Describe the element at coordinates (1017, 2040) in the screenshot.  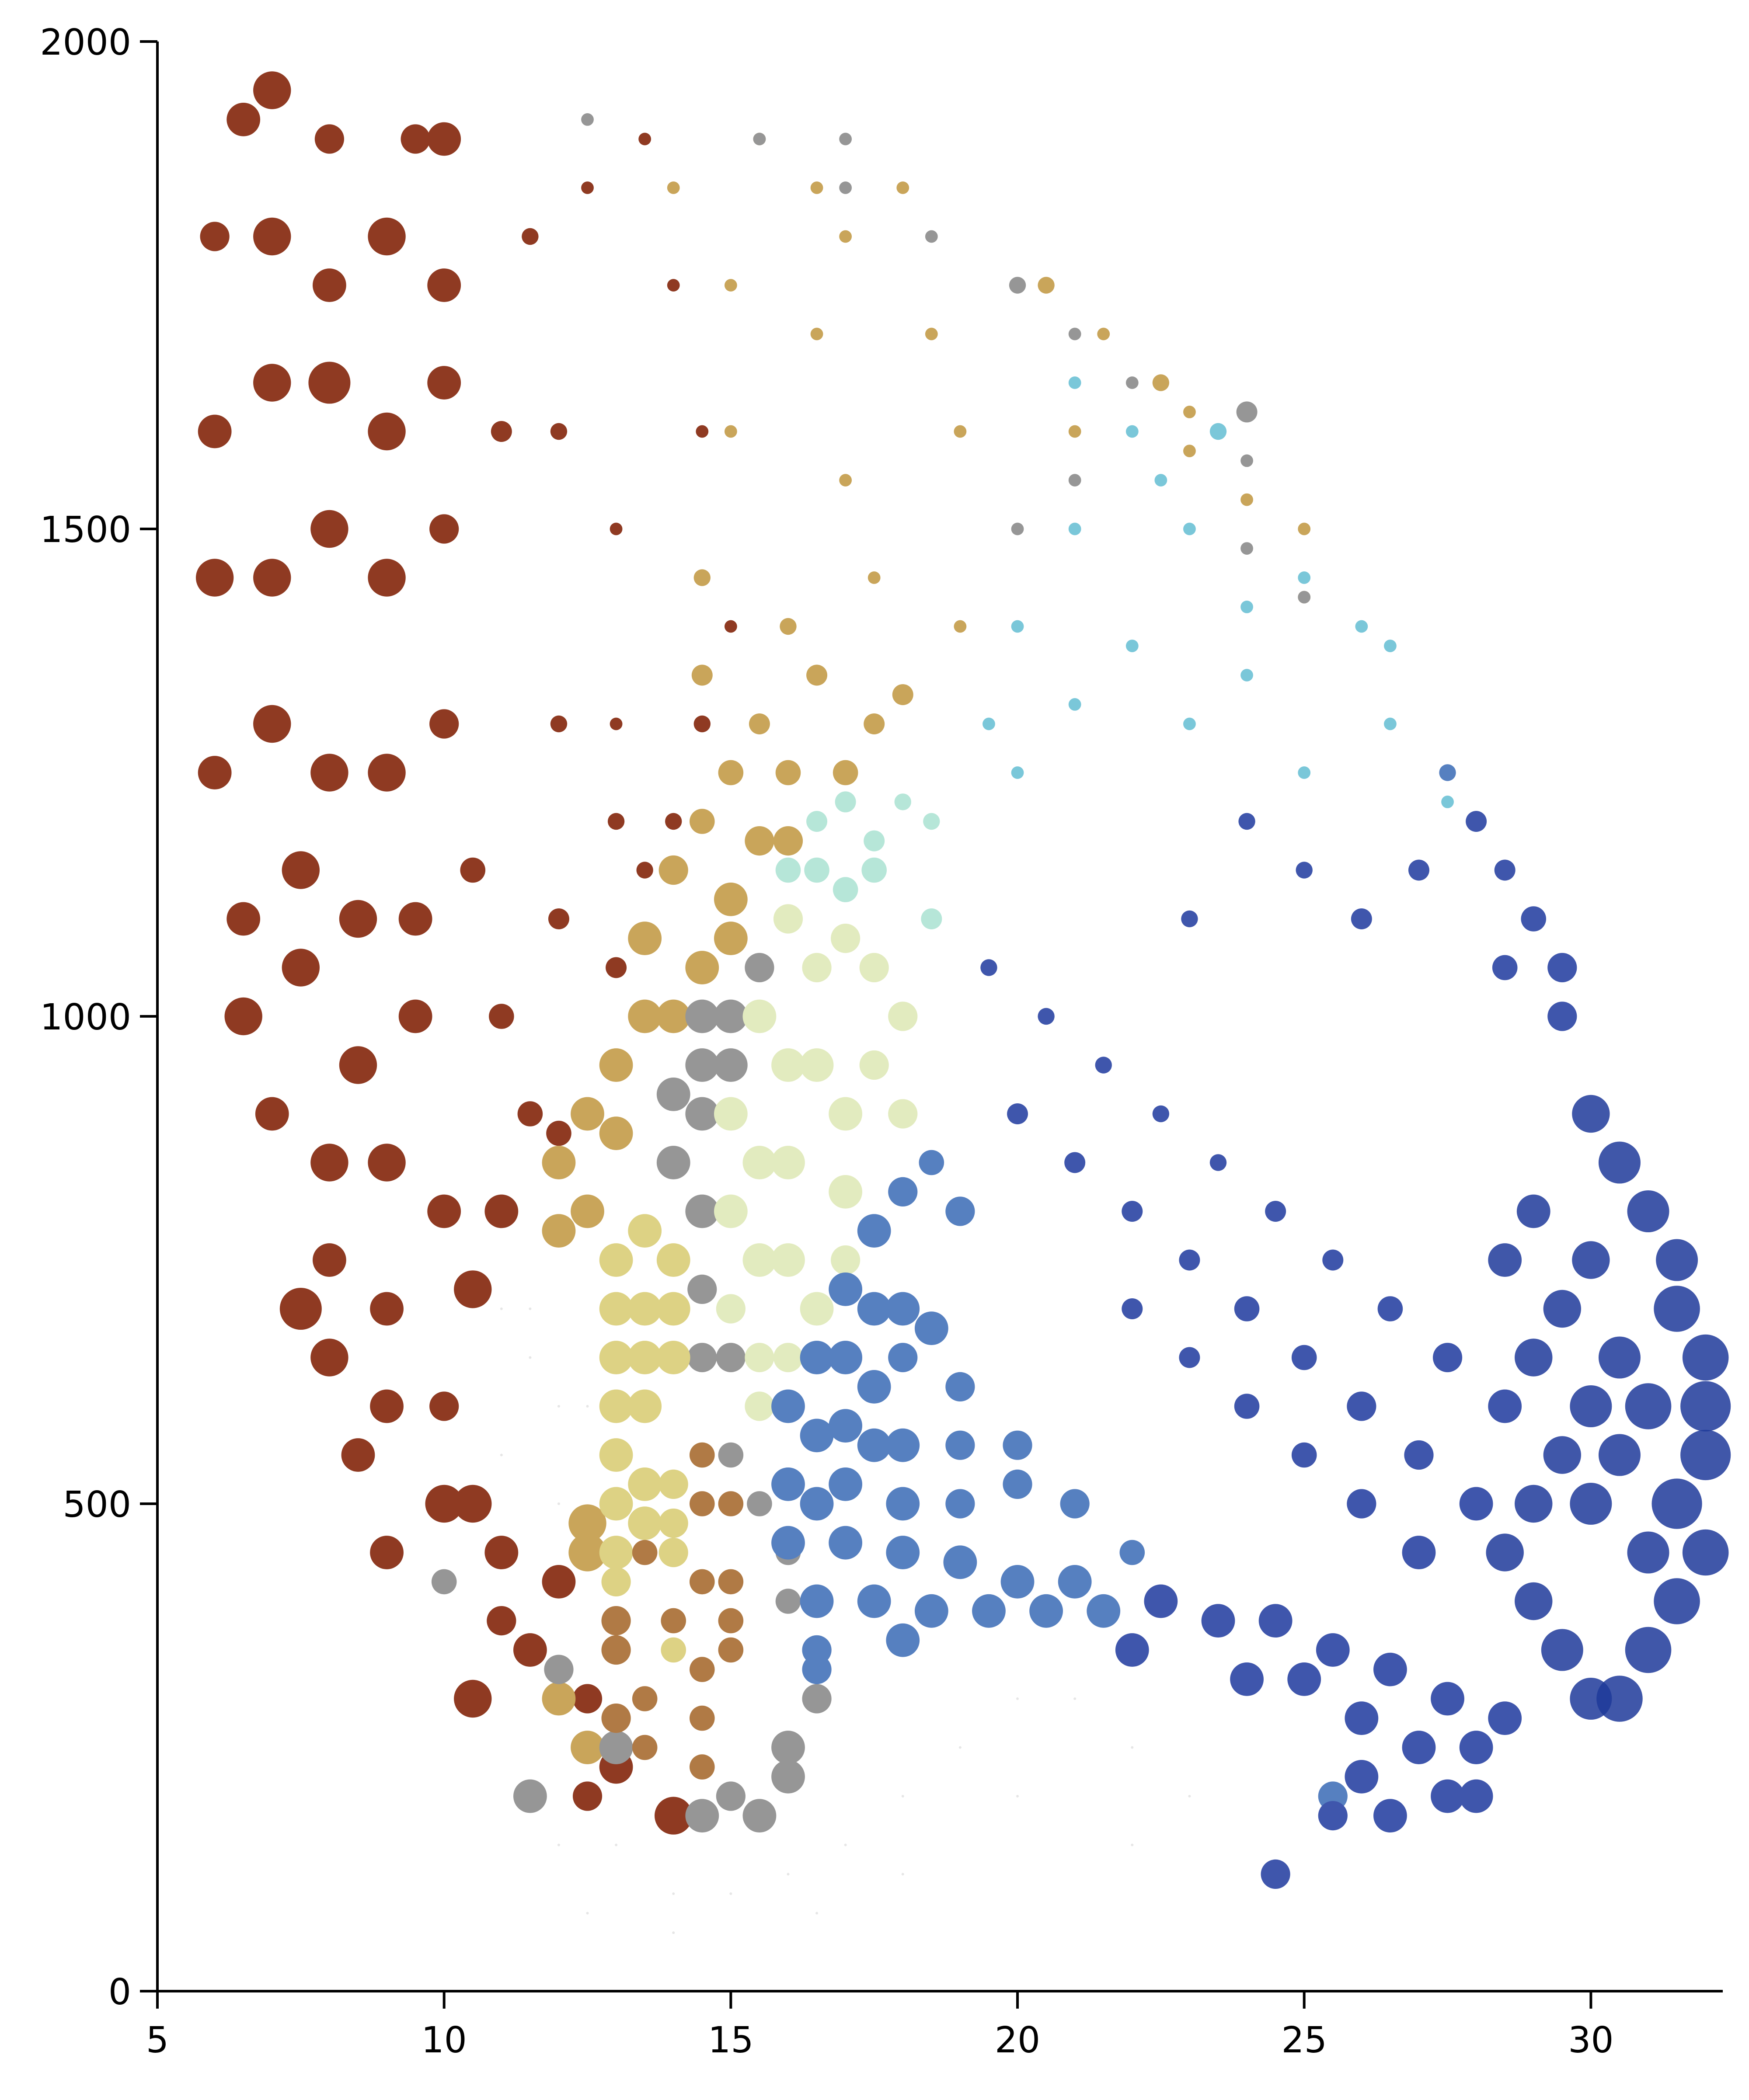
I see `x-tick-label-3: 20` at that location.